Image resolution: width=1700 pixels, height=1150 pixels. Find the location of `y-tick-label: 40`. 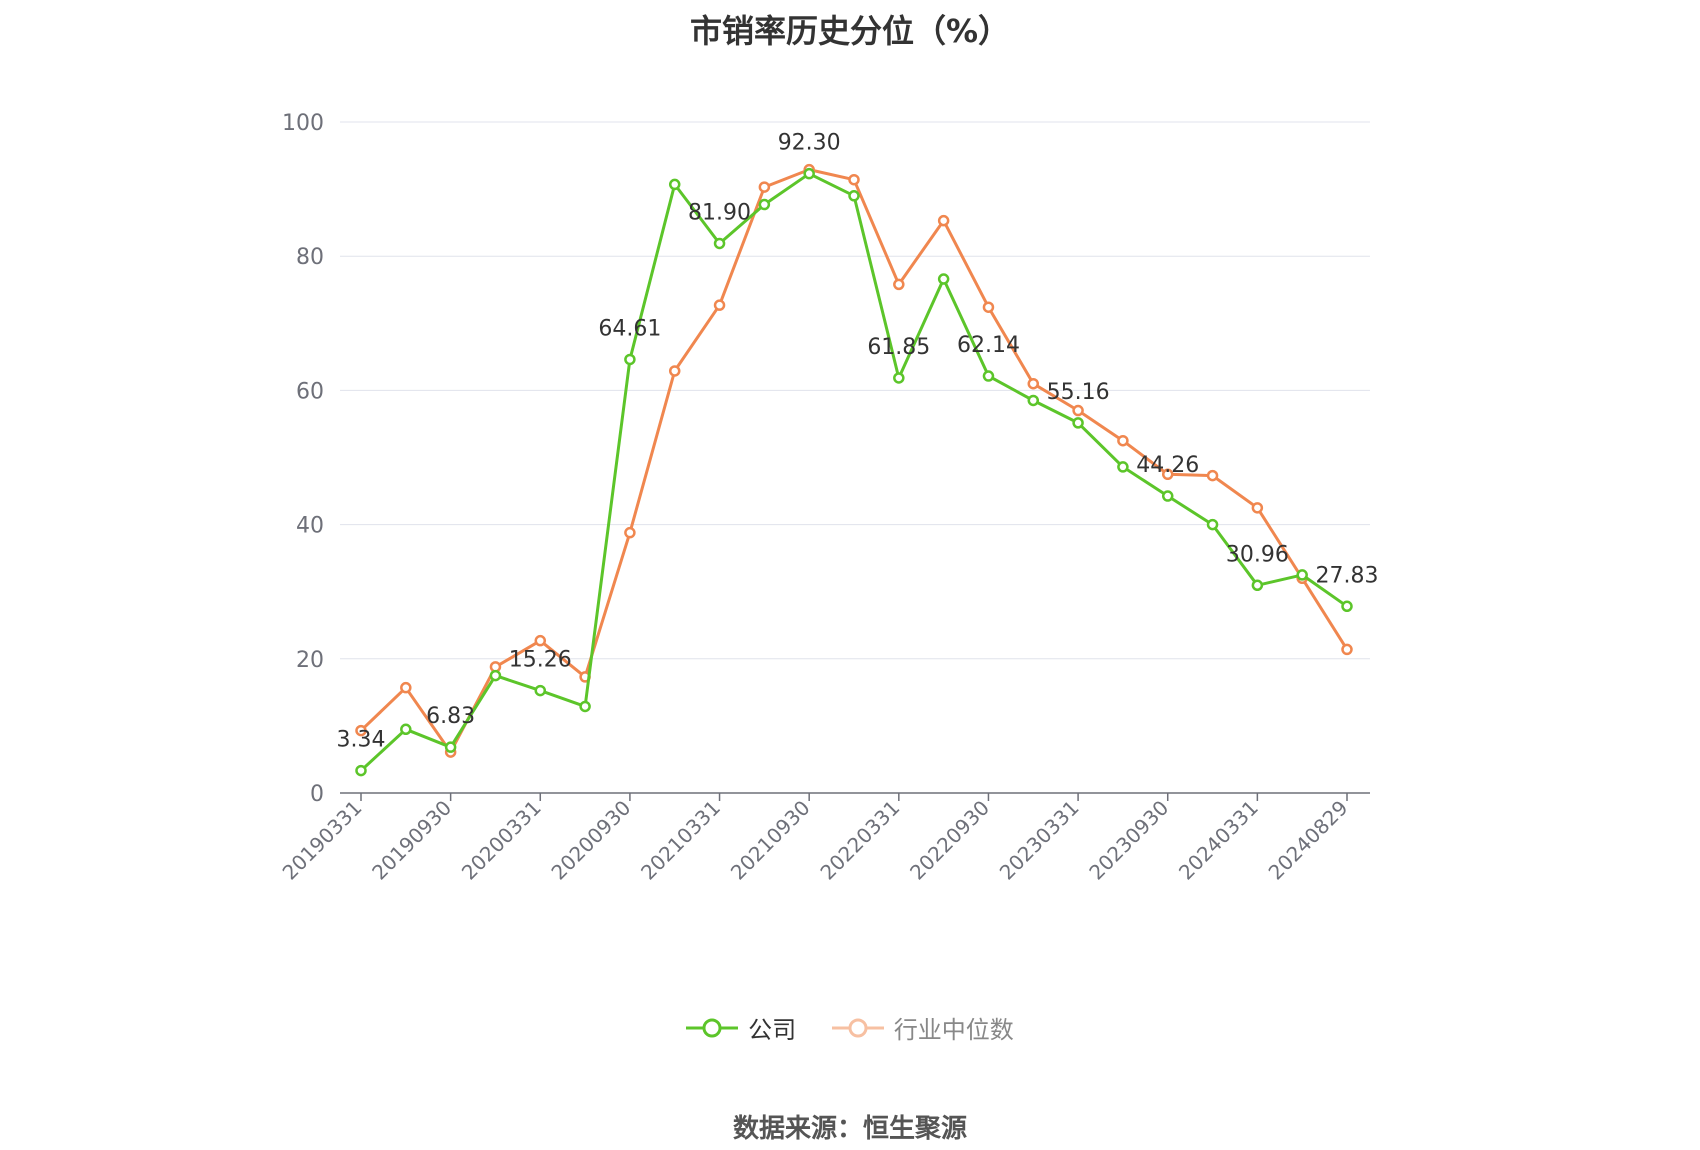

y-tick-label: 40 is located at coordinates (310, 526).